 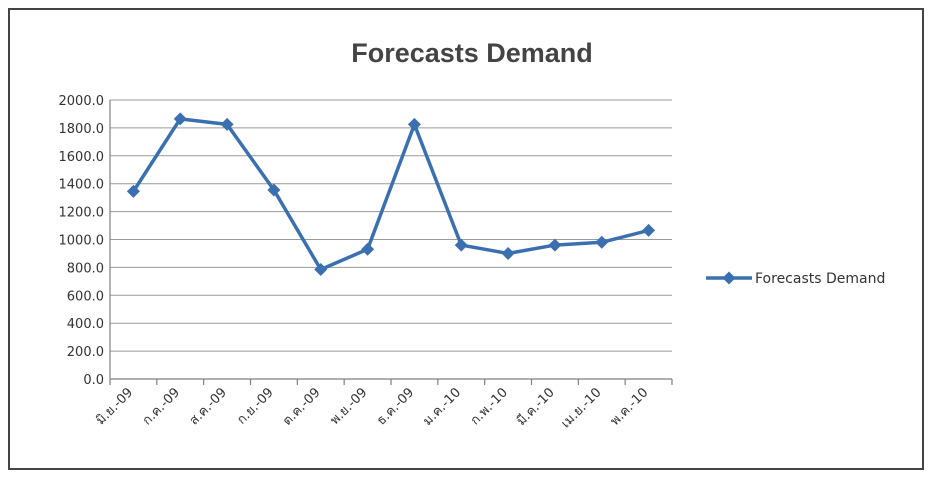 What do you see at coordinates (729, 278) in the screenshot?
I see `legend-swatch-marker` at bounding box center [729, 278].